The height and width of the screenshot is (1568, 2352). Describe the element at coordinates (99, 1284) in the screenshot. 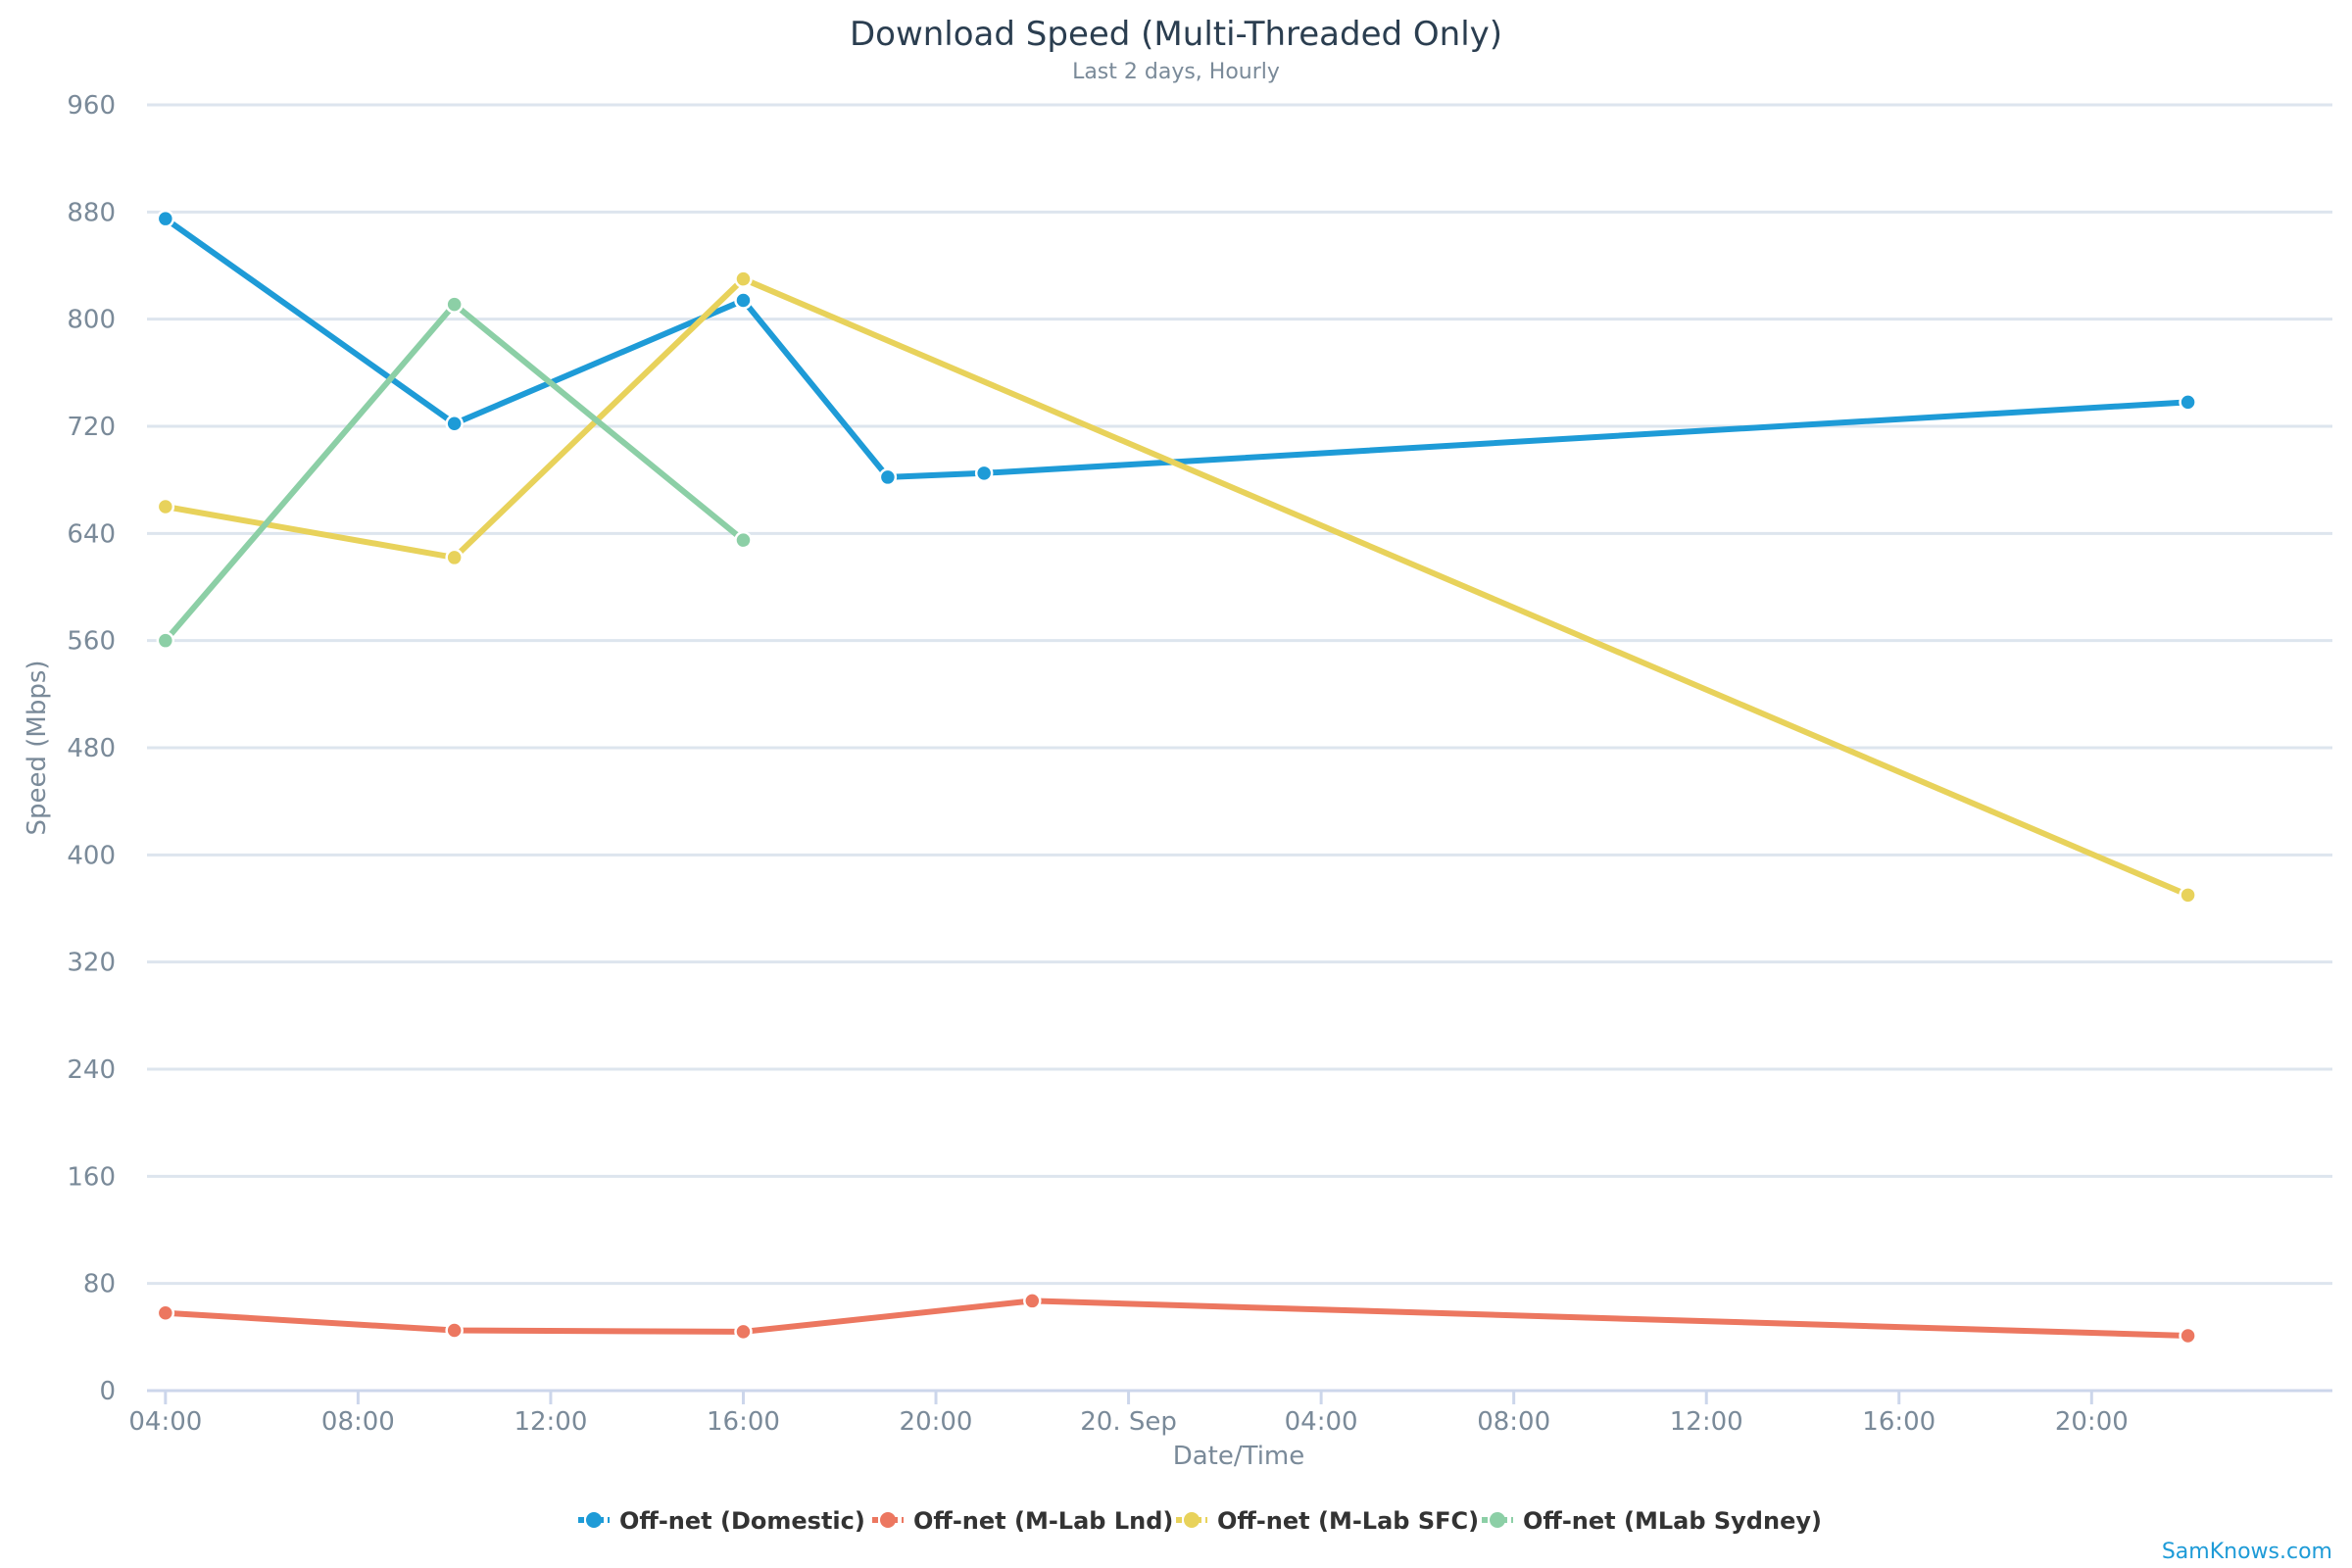

I see `y-tick-label: 80` at that location.